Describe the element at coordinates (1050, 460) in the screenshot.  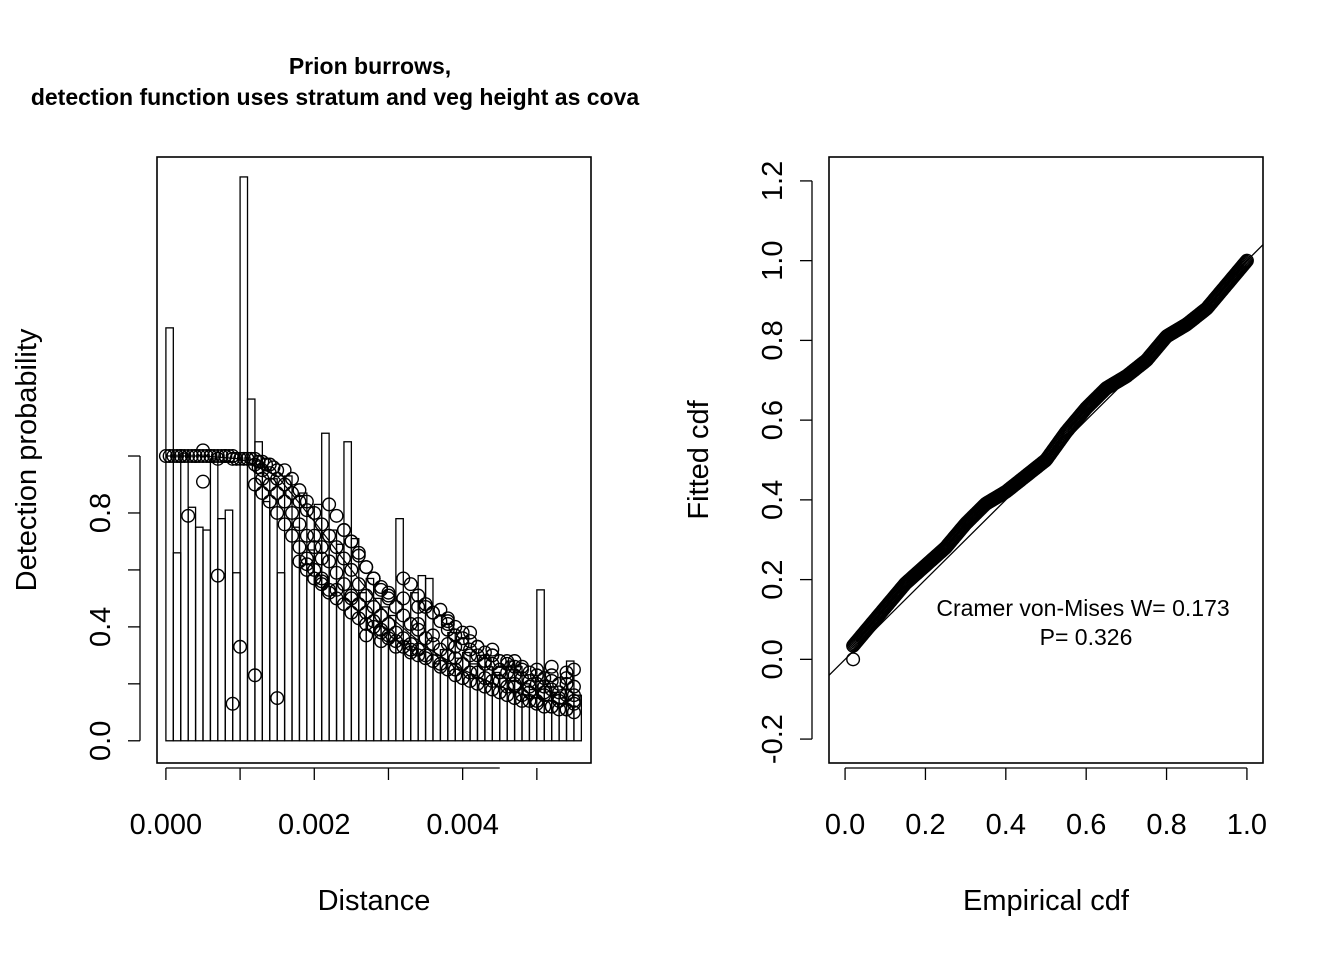
I see `qq-points` at that location.